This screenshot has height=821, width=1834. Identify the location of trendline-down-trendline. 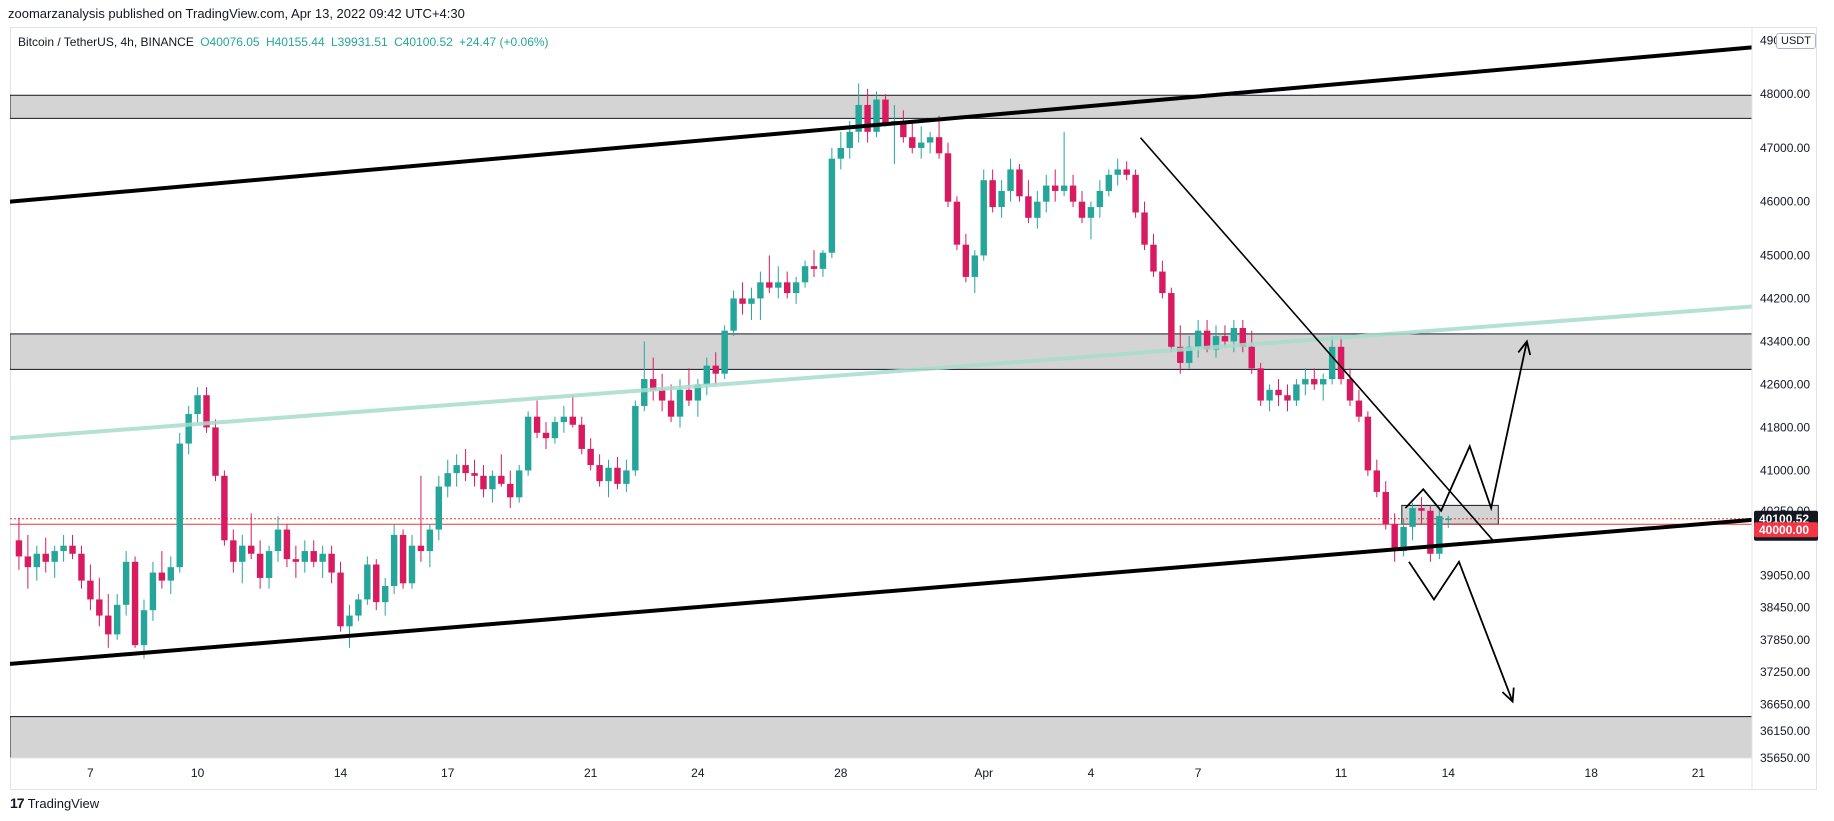
(1317, 339).